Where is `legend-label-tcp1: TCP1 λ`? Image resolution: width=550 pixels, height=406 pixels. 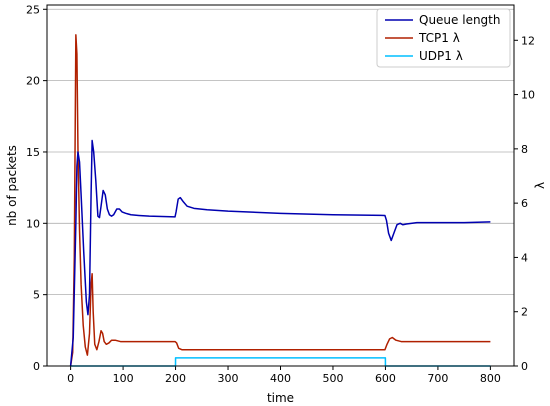 legend-label-tcp1: TCP1 λ is located at coordinates (439, 38).